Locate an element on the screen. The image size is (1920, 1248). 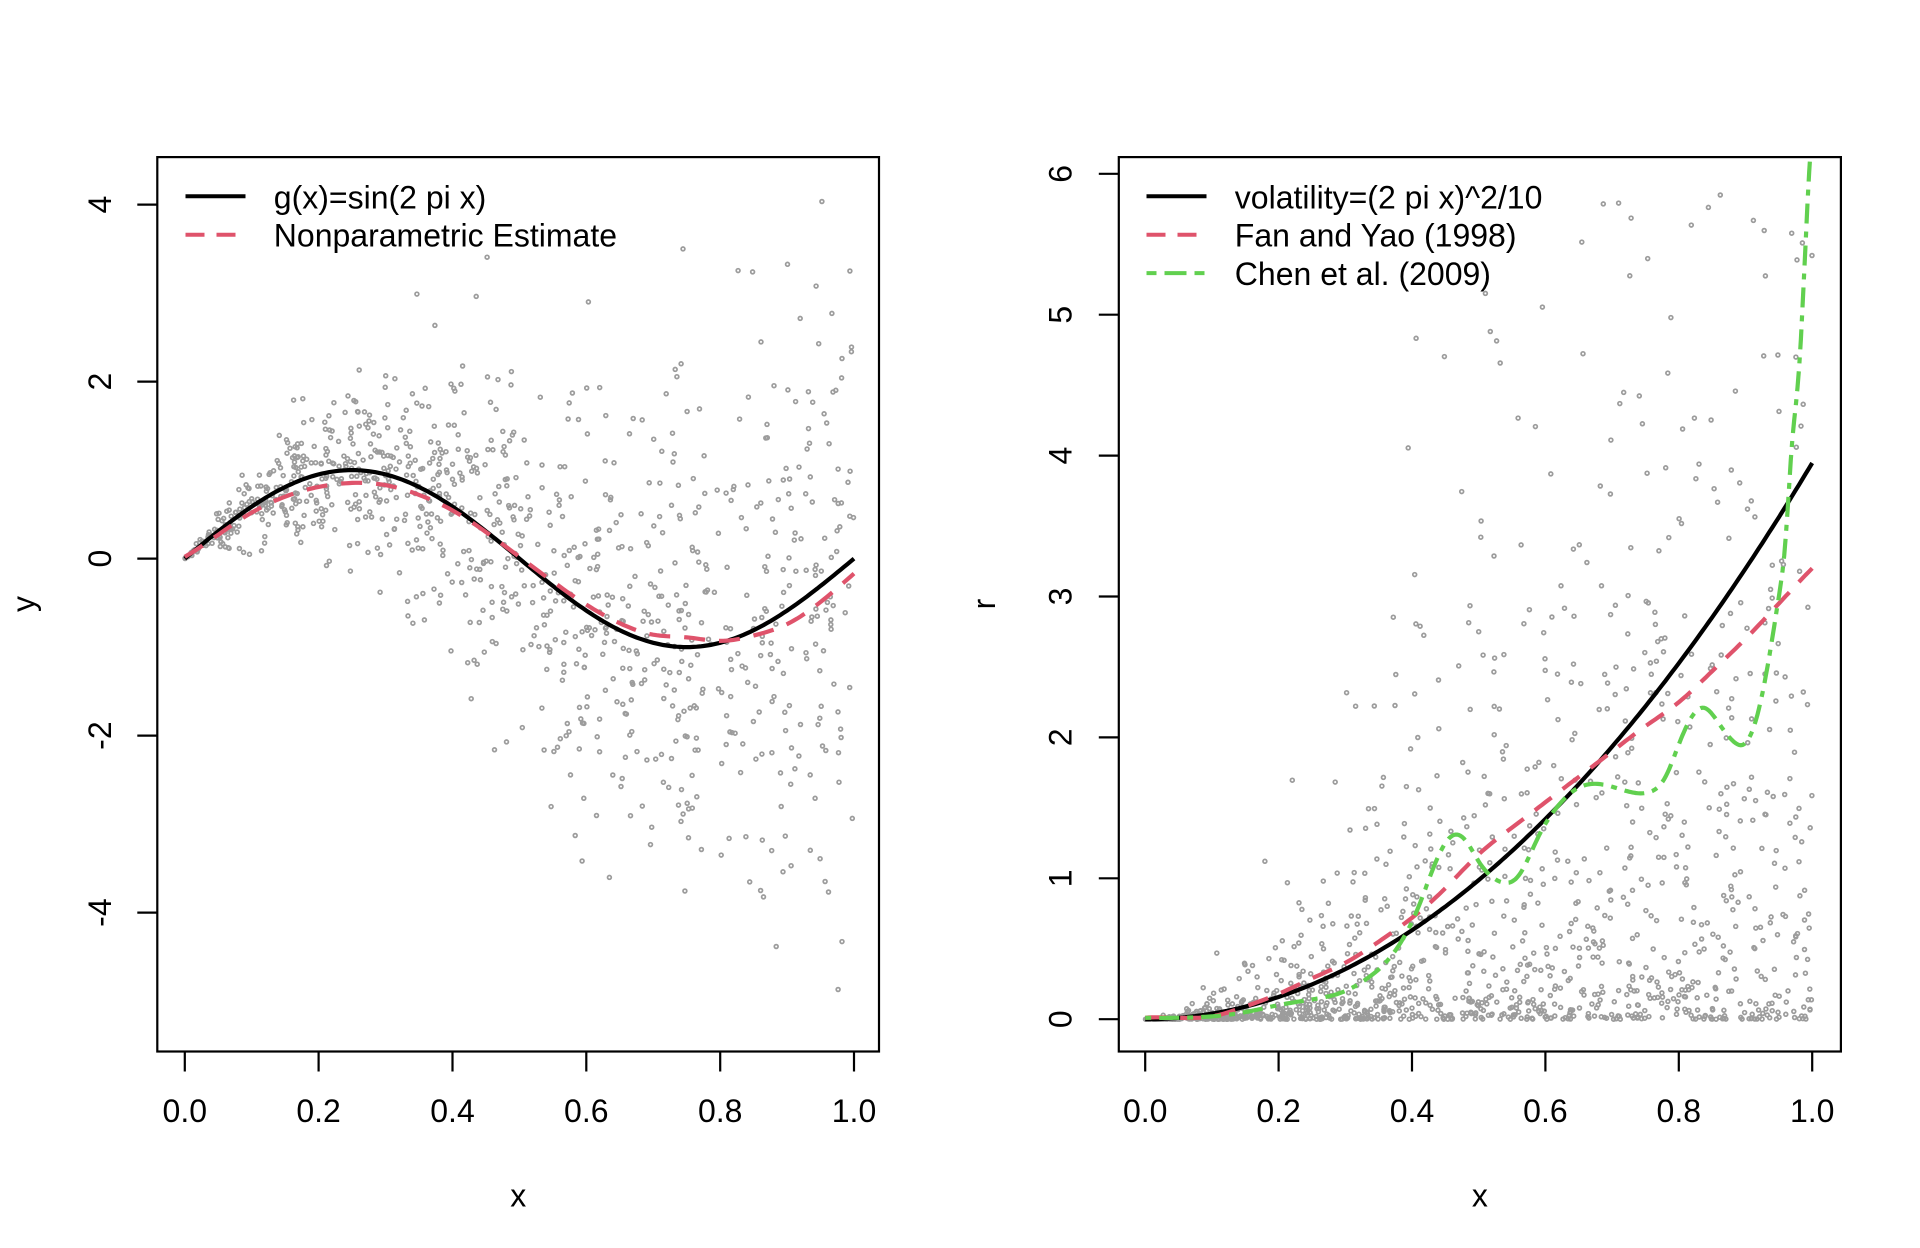
svg-text: -2 is located at coordinates (100, 735).